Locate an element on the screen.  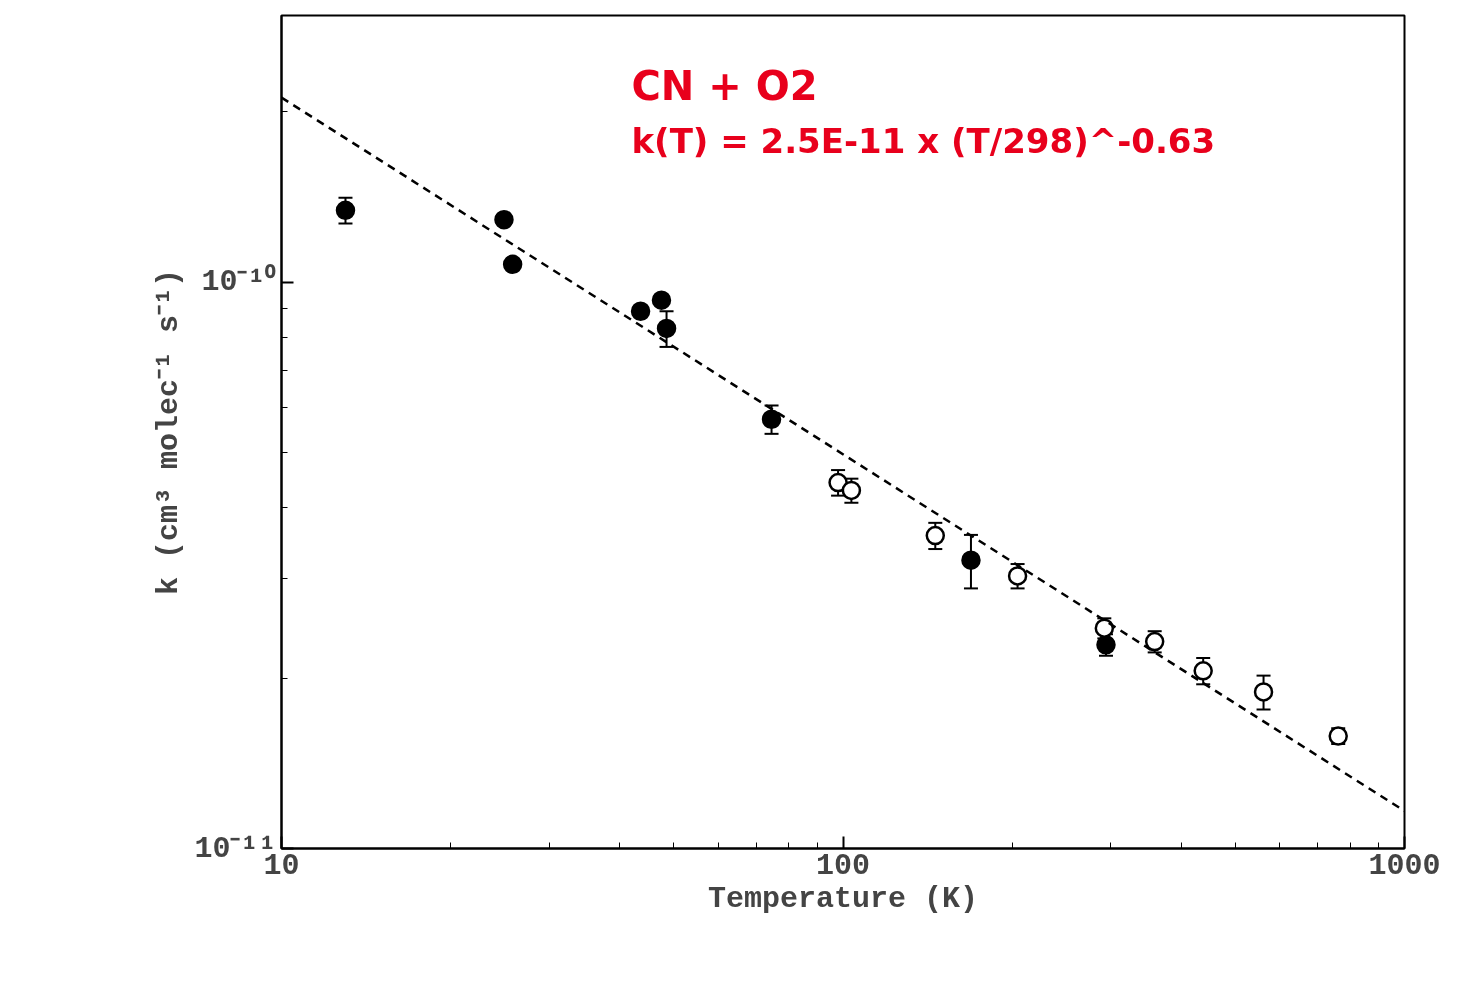
annotation: CN + O2 is located at coordinates (724, 85).